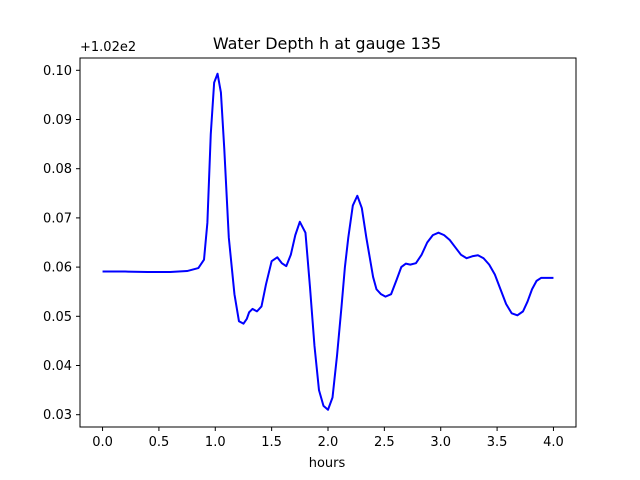  I want to click on y-tick-label: 0.03, so click(57, 415).